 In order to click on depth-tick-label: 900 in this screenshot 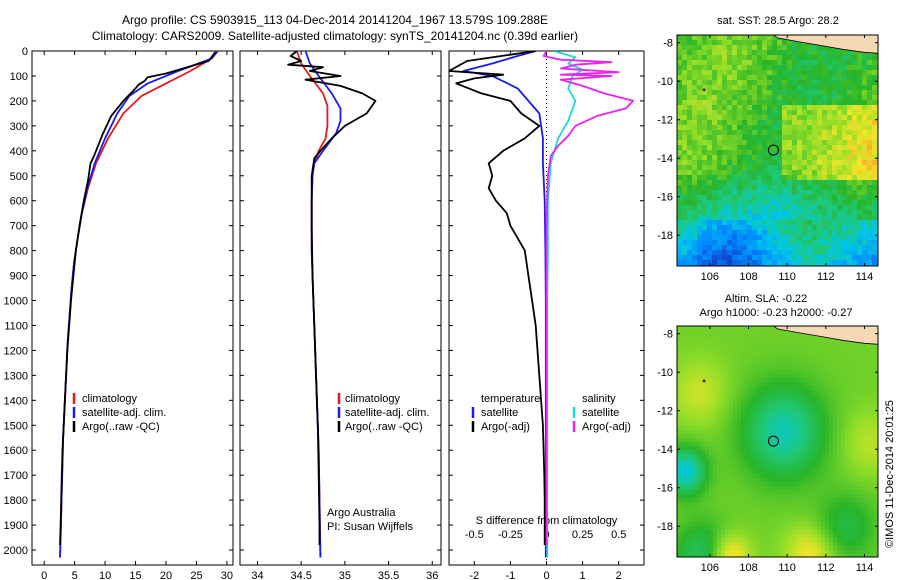, I will do `click(19, 277)`.